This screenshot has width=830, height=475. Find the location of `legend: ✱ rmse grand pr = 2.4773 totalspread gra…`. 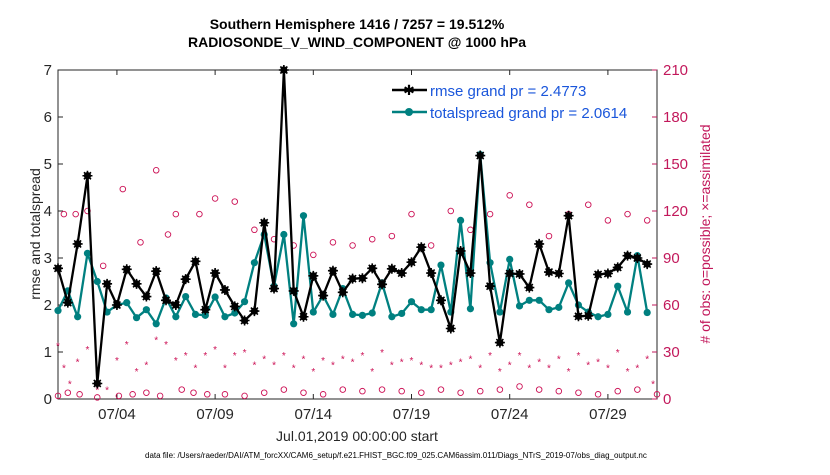

legend: ✱ rmse grand pr = 2.4773 totalspread gra… is located at coordinates (509, 102).